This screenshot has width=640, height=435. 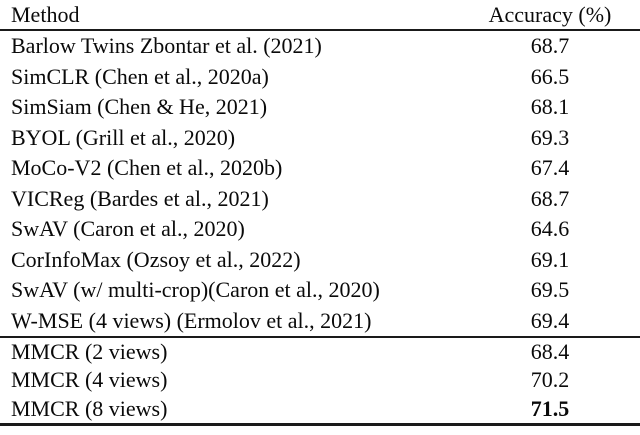 I want to click on accuracy-cell: 69.5, so click(x=550, y=290).